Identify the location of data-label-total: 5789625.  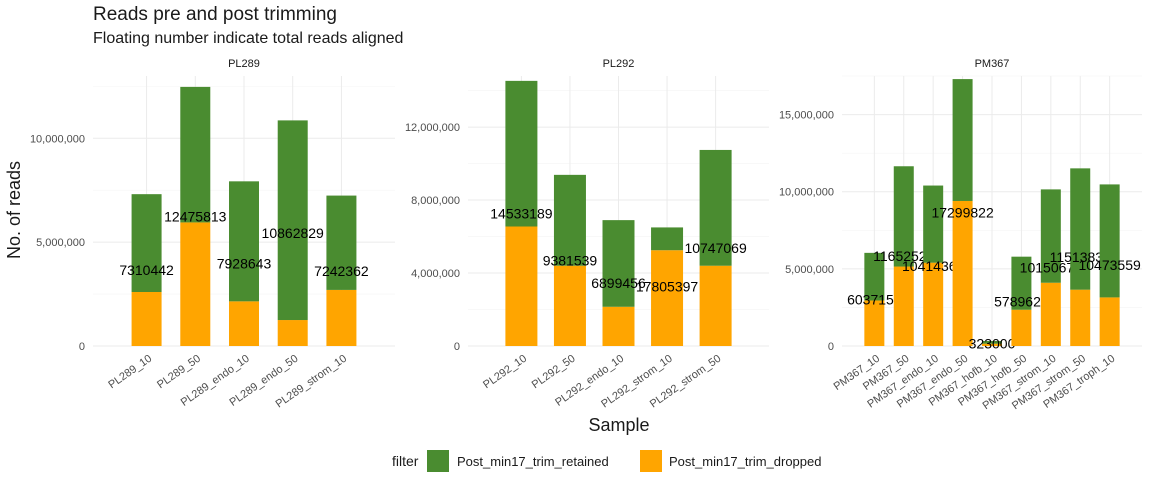
(1021, 301).